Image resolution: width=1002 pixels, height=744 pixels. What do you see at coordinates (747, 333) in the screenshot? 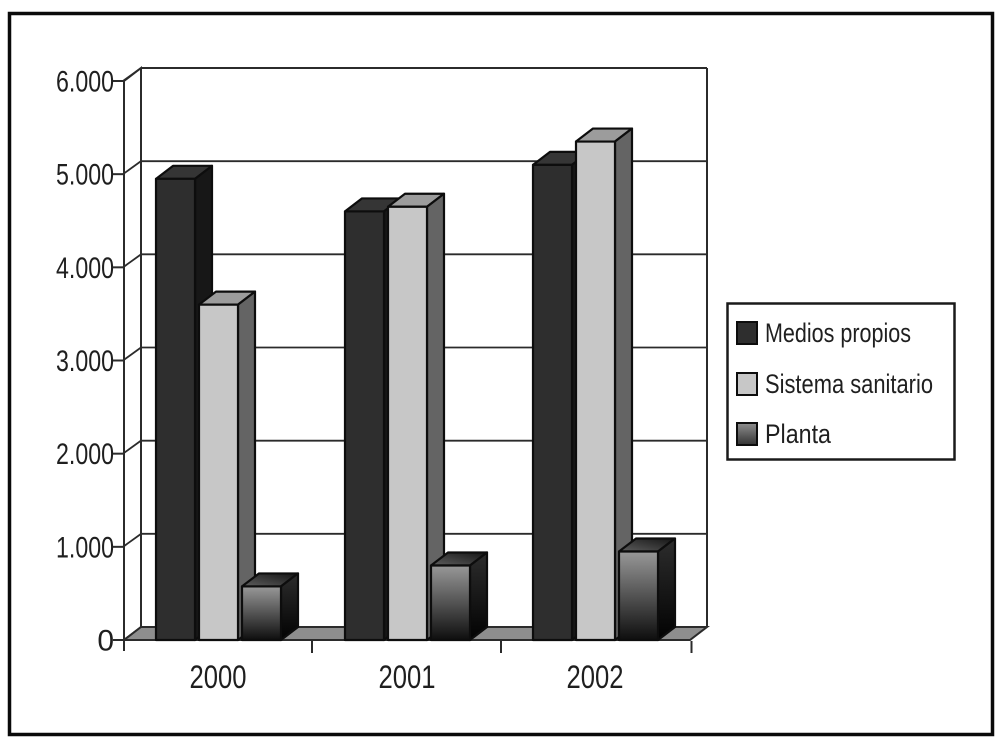
I see `legend-swatch-medios-propios` at bounding box center [747, 333].